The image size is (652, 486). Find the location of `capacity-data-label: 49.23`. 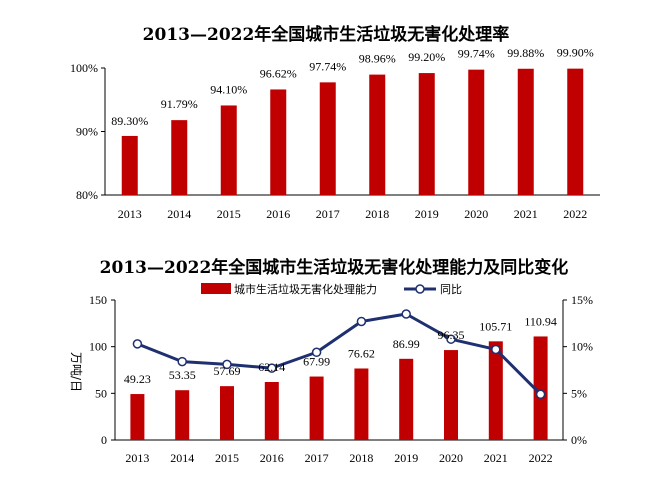

capacity-data-label: 49.23 is located at coordinates (137, 379).